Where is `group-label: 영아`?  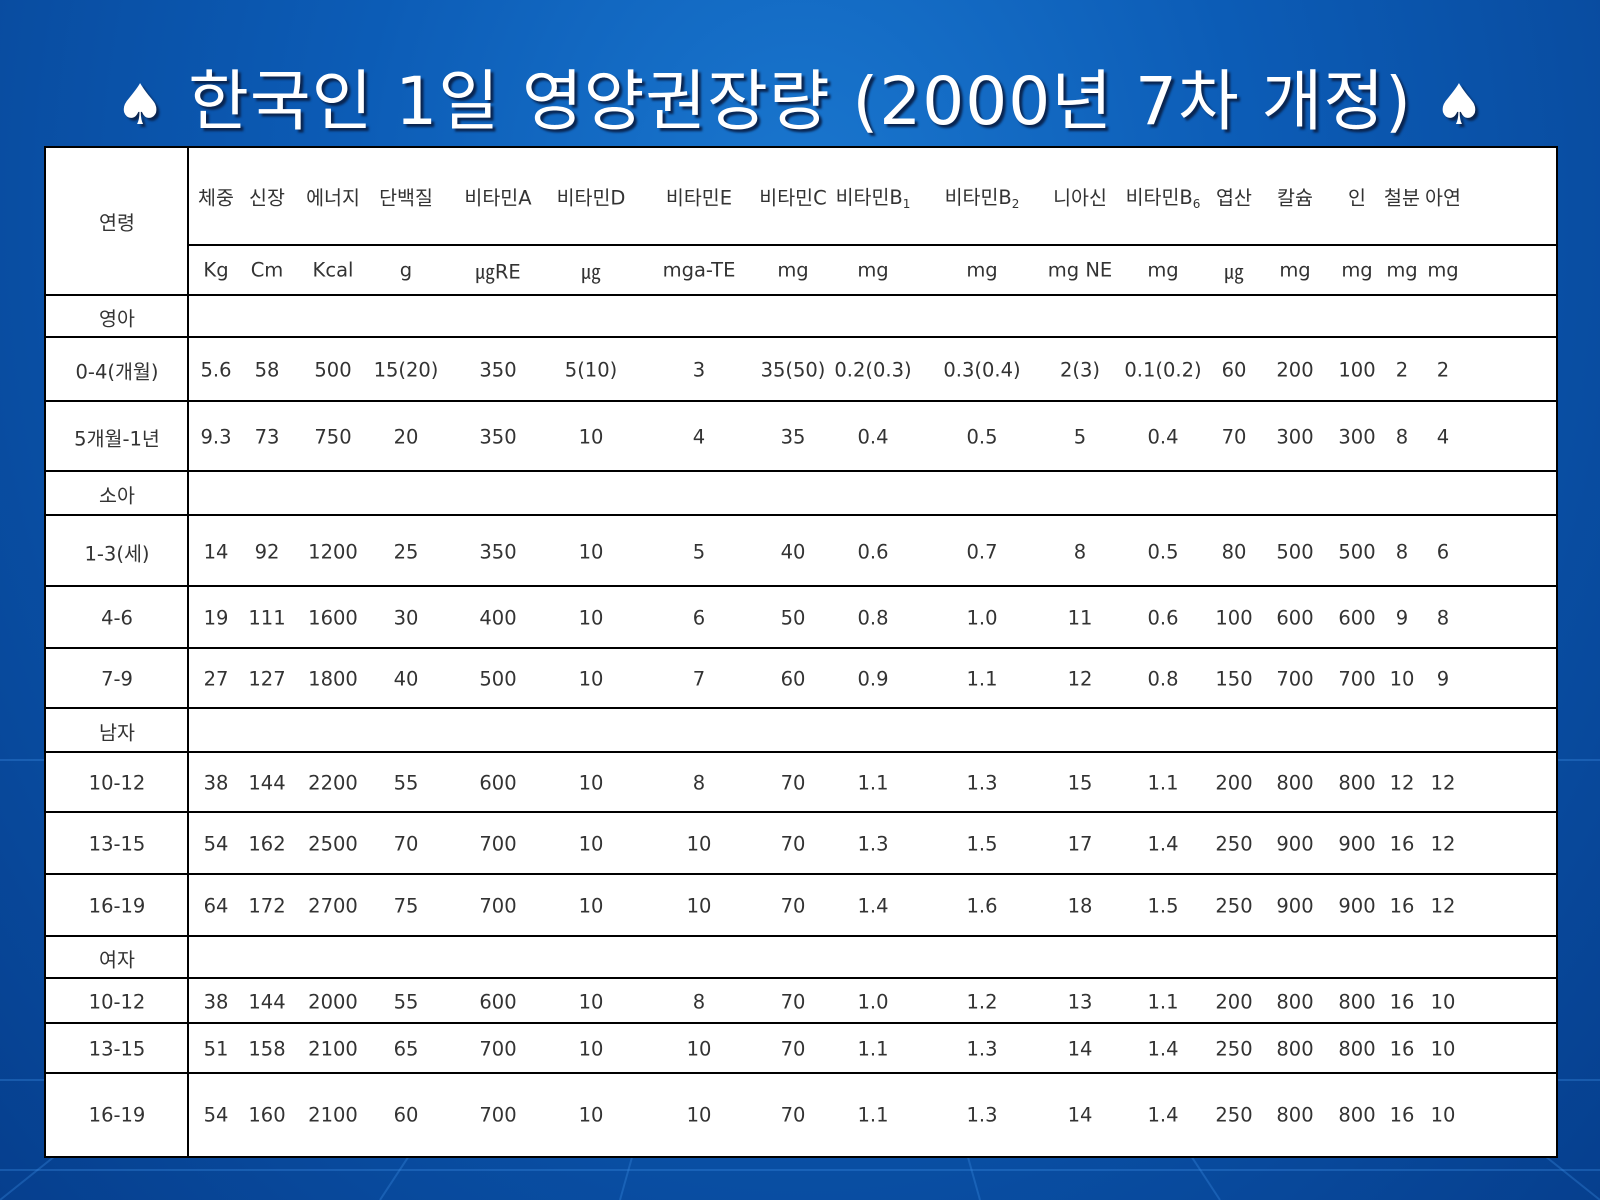
group-label: 영아 is located at coordinates (117, 319).